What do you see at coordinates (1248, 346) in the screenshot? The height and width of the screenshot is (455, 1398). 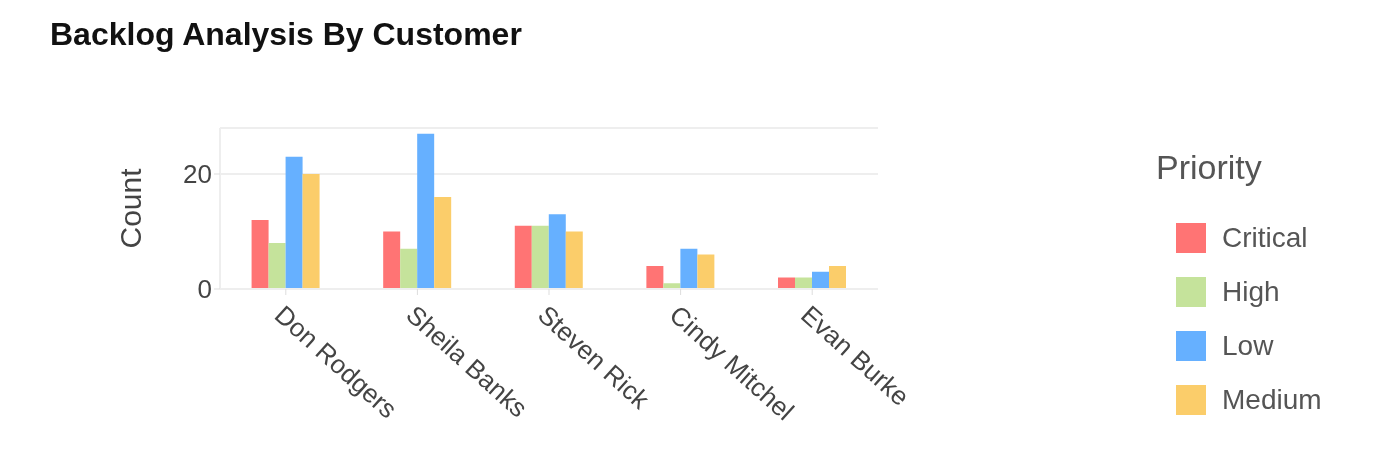 I see `legend-label: Low` at bounding box center [1248, 346].